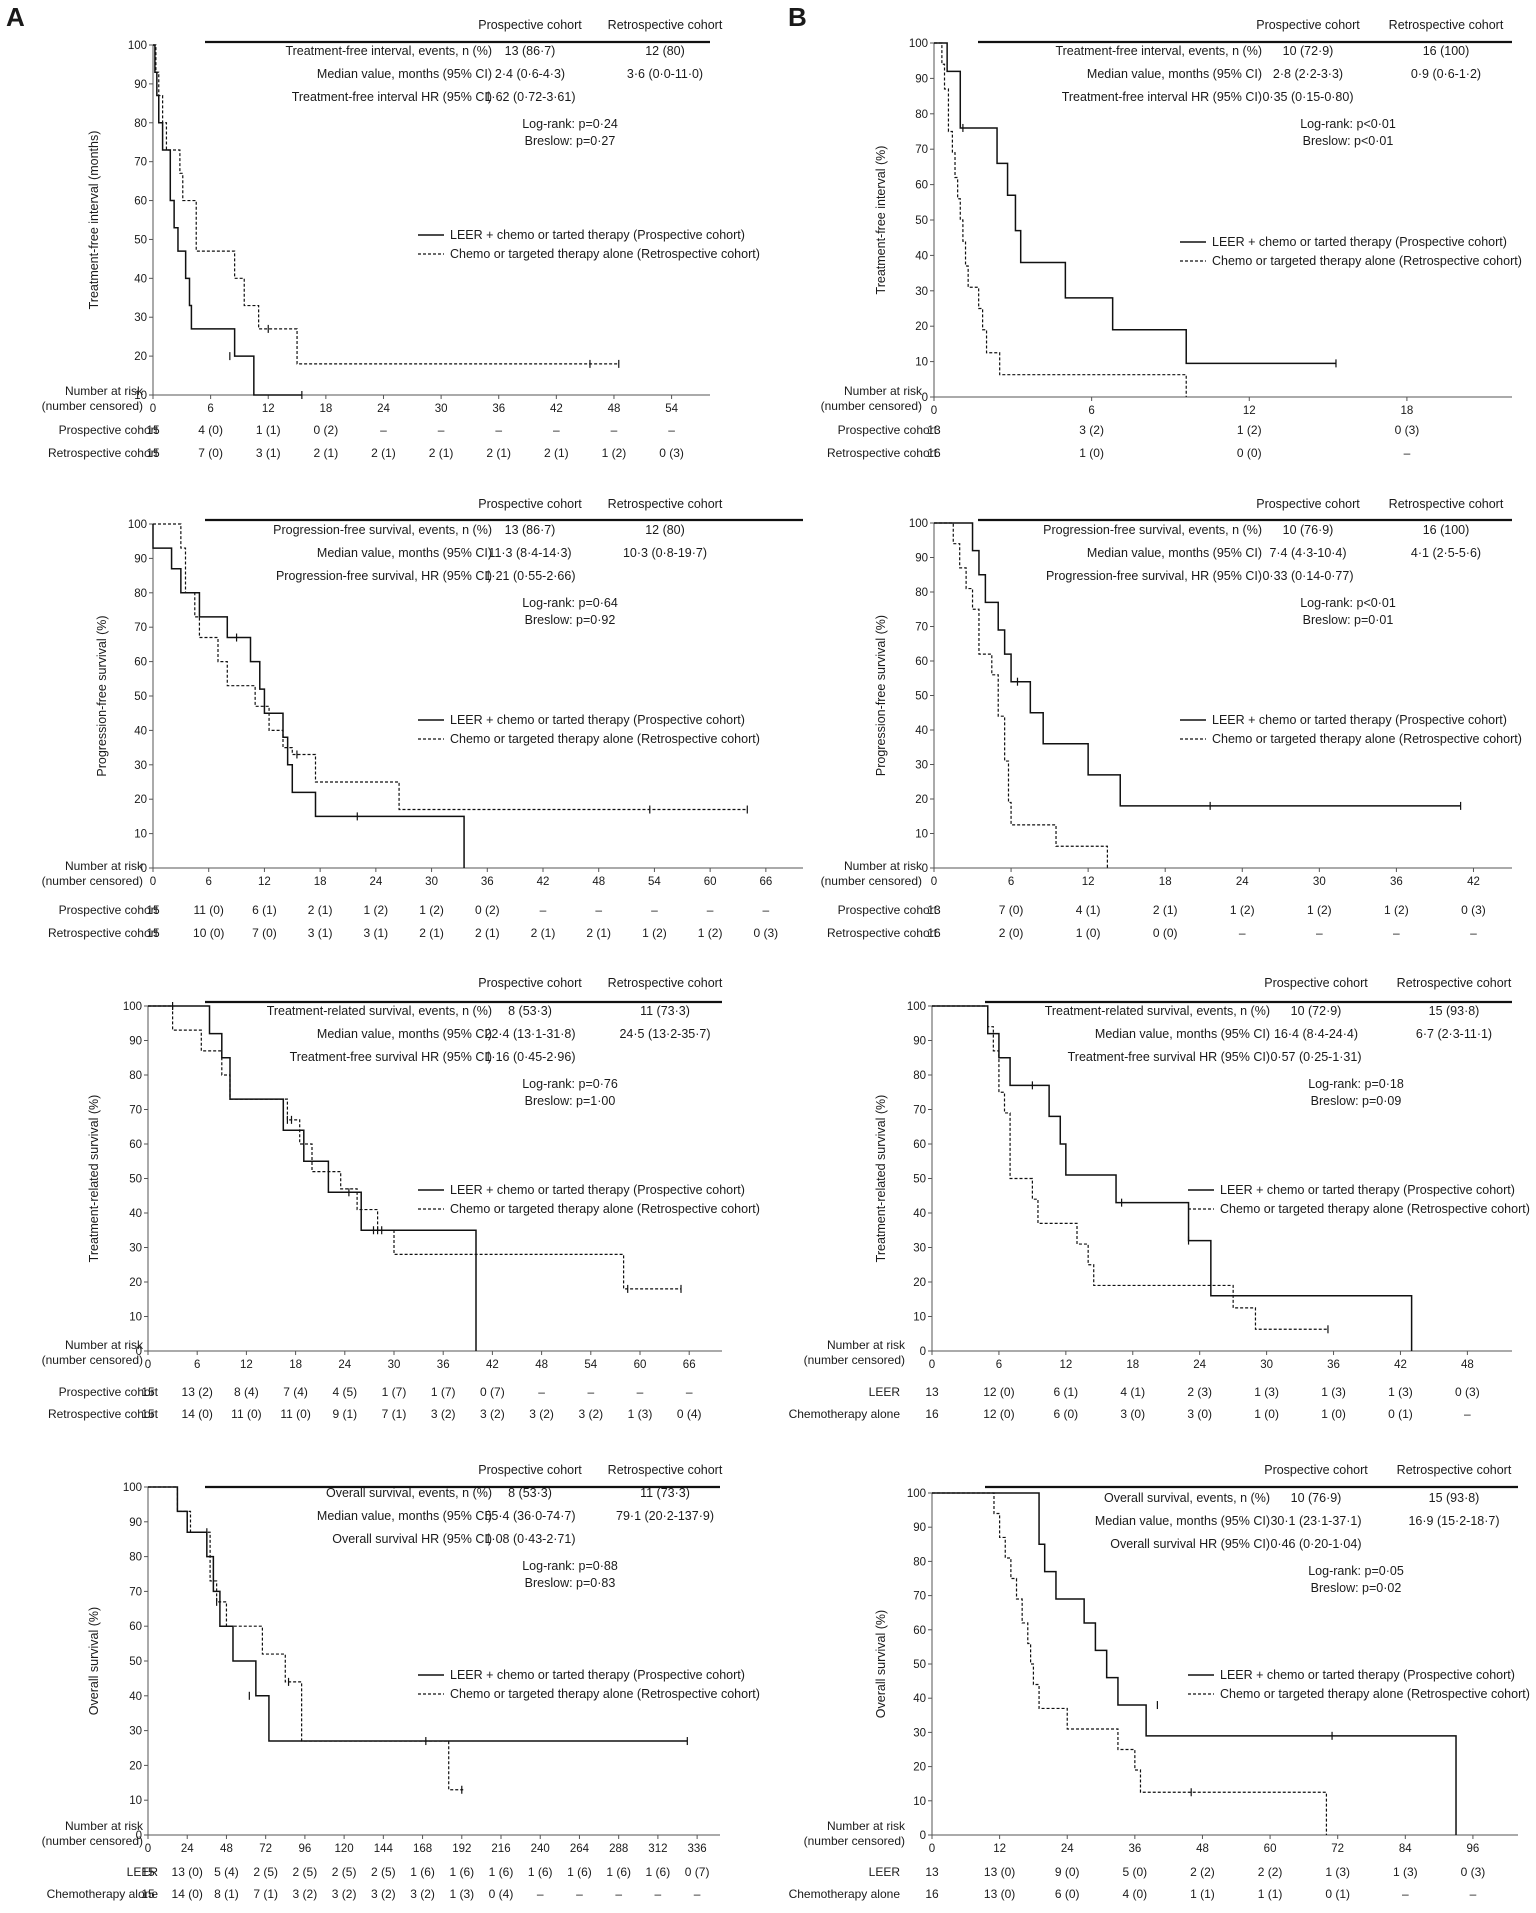 This screenshot has height=1913, width=1536. What do you see at coordinates (1307, 97) in the screenshot?
I see `stat-prospective: 0·35 (0·15-0·80)` at bounding box center [1307, 97].